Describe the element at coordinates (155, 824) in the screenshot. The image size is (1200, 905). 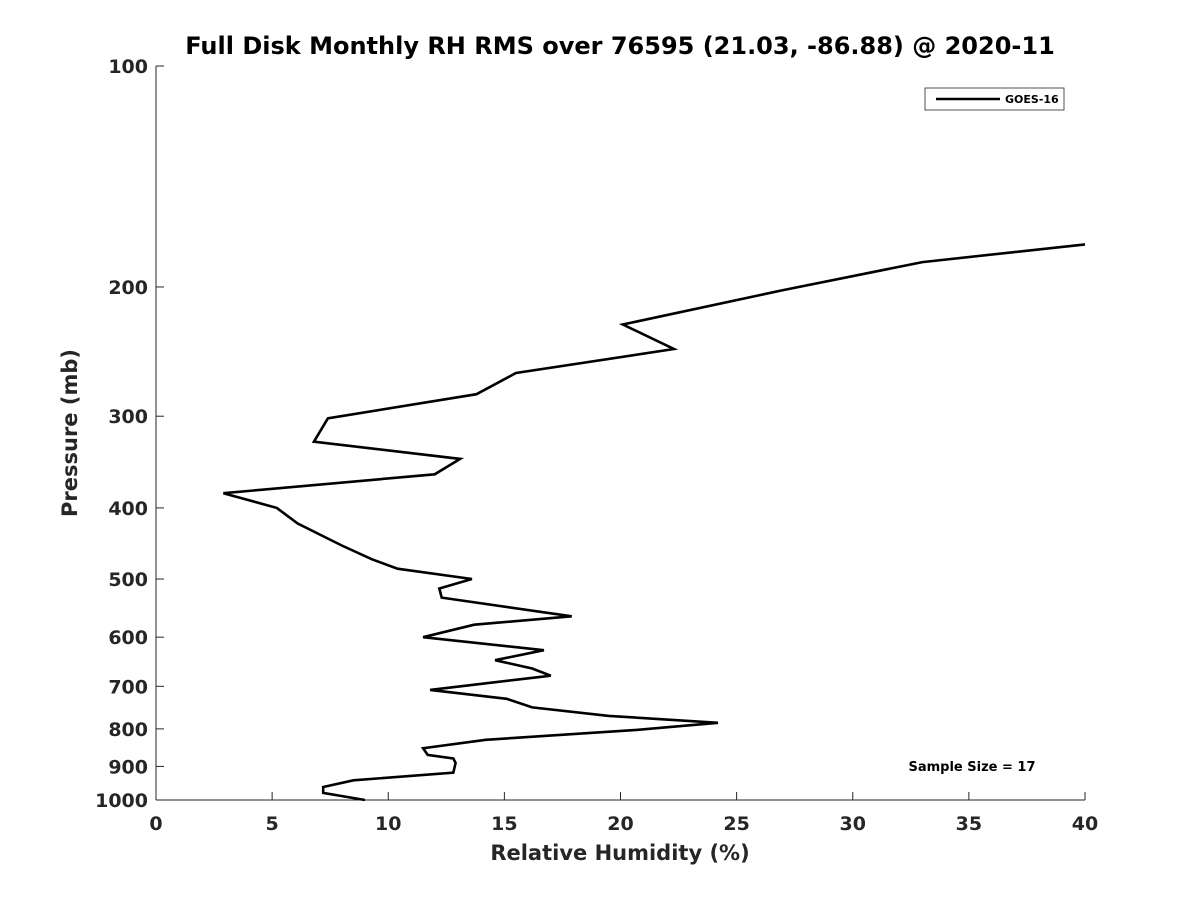
I see `x-tick-label: 0` at that location.